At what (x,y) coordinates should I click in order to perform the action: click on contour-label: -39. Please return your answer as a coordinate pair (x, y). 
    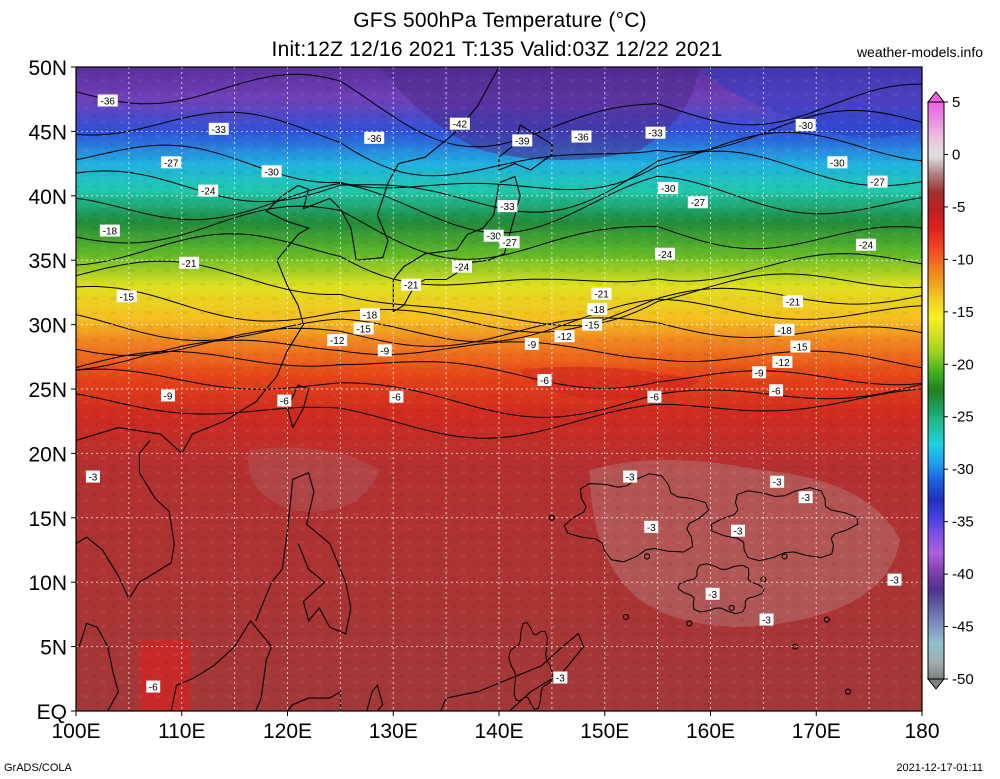
    Looking at the image, I should click on (522, 140).